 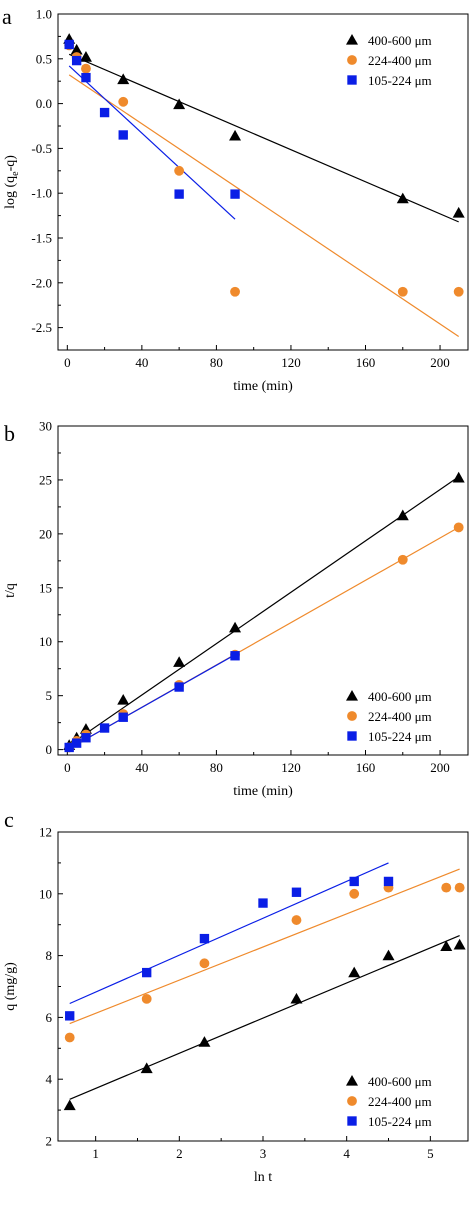 I want to click on y-tick-label: -2.0, so click(x=41, y=282).